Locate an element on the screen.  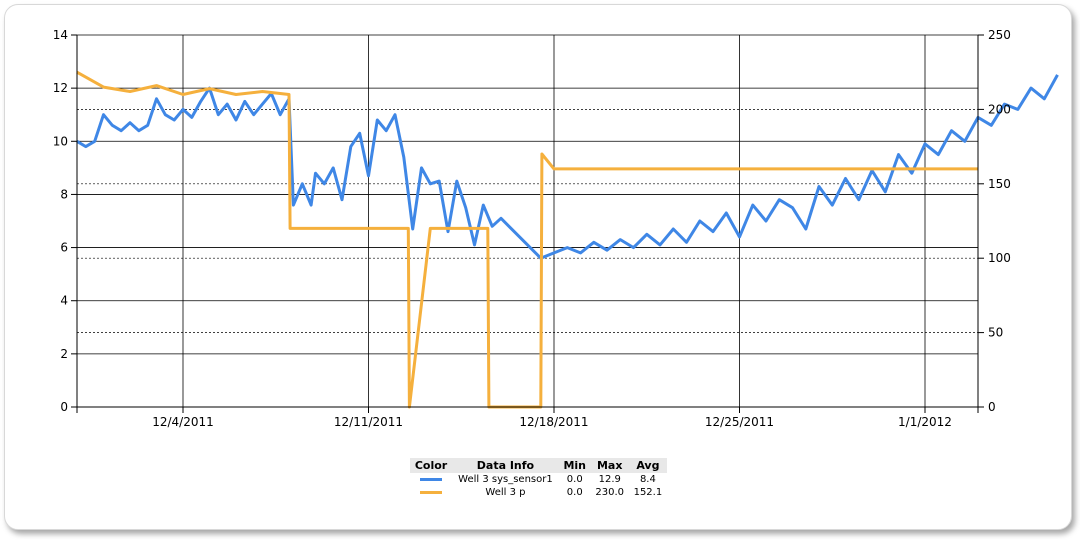
legend-swatch-pressure is located at coordinates (431, 492).